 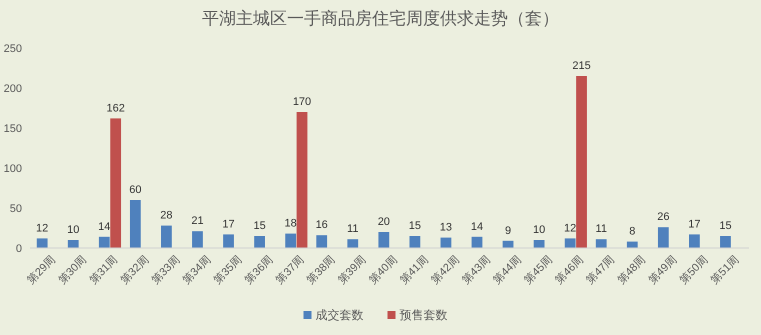 What do you see at coordinates (446, 228) in the screenshot?
I see `data-label: 13` at bounding box center [446, 228].